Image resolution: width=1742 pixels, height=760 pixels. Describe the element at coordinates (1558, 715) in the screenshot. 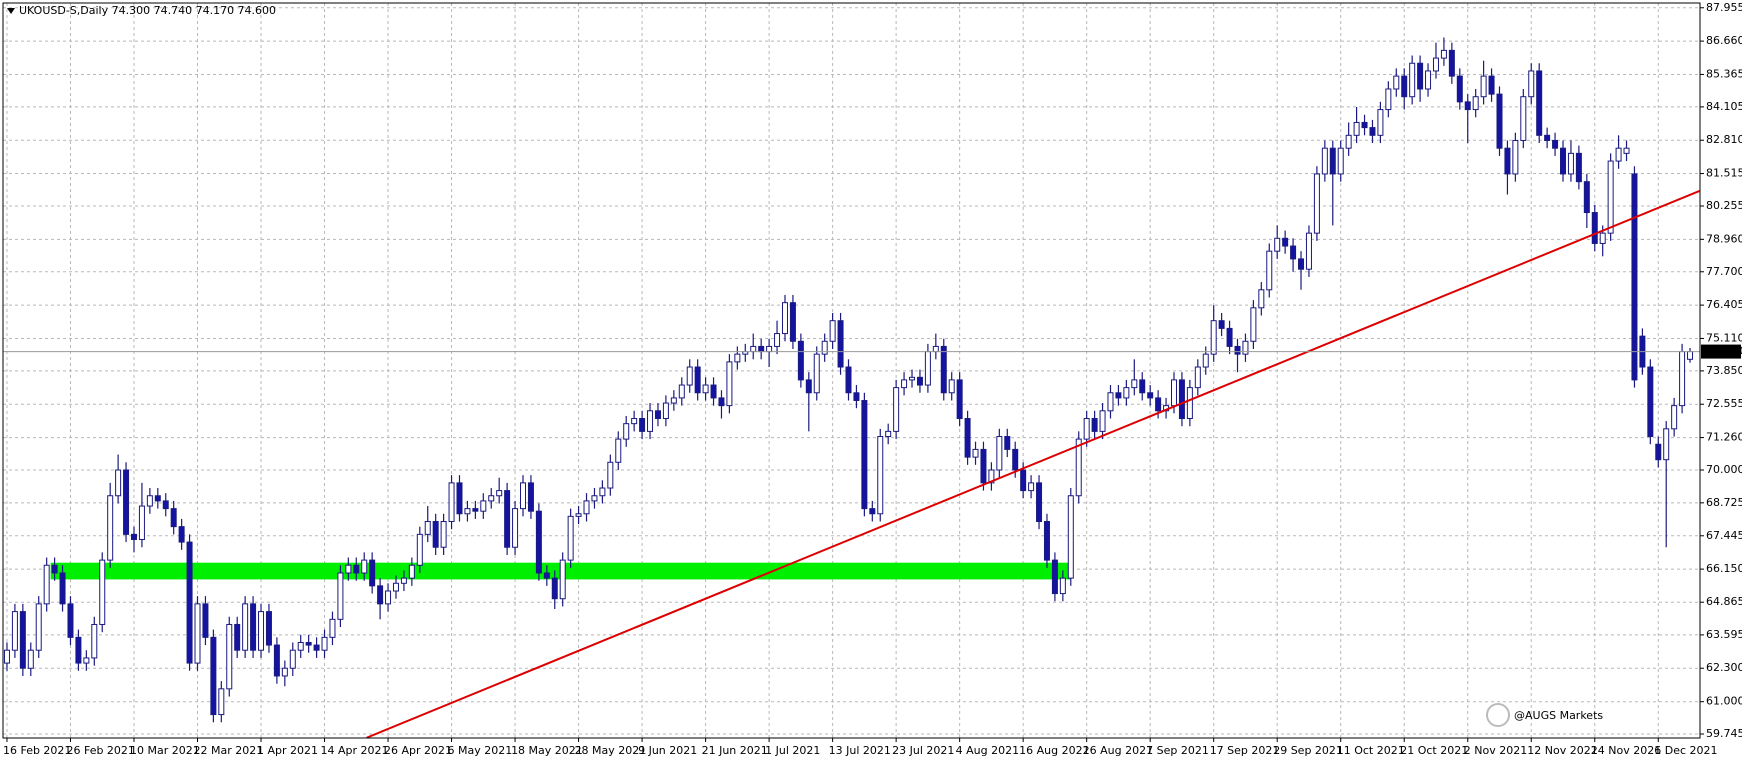

I see `watermark: @AUGS Markets` at that location.